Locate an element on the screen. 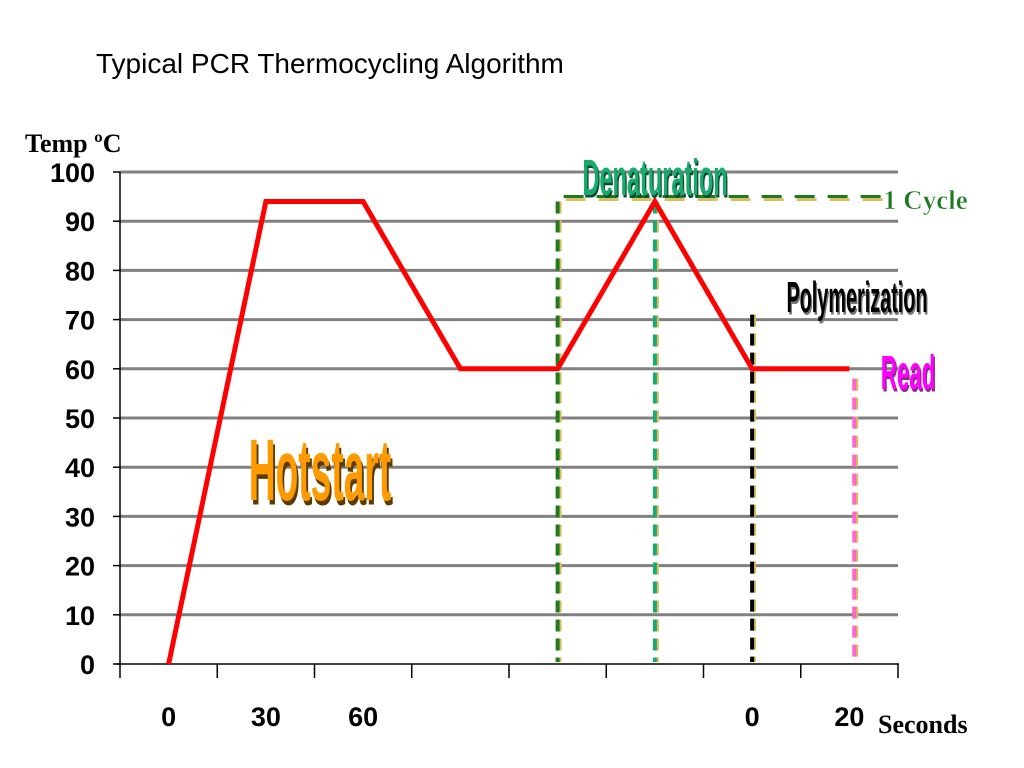 The image size is (1024, 768). denaturation-label: Denaturation is located at coordinates (654, 178).